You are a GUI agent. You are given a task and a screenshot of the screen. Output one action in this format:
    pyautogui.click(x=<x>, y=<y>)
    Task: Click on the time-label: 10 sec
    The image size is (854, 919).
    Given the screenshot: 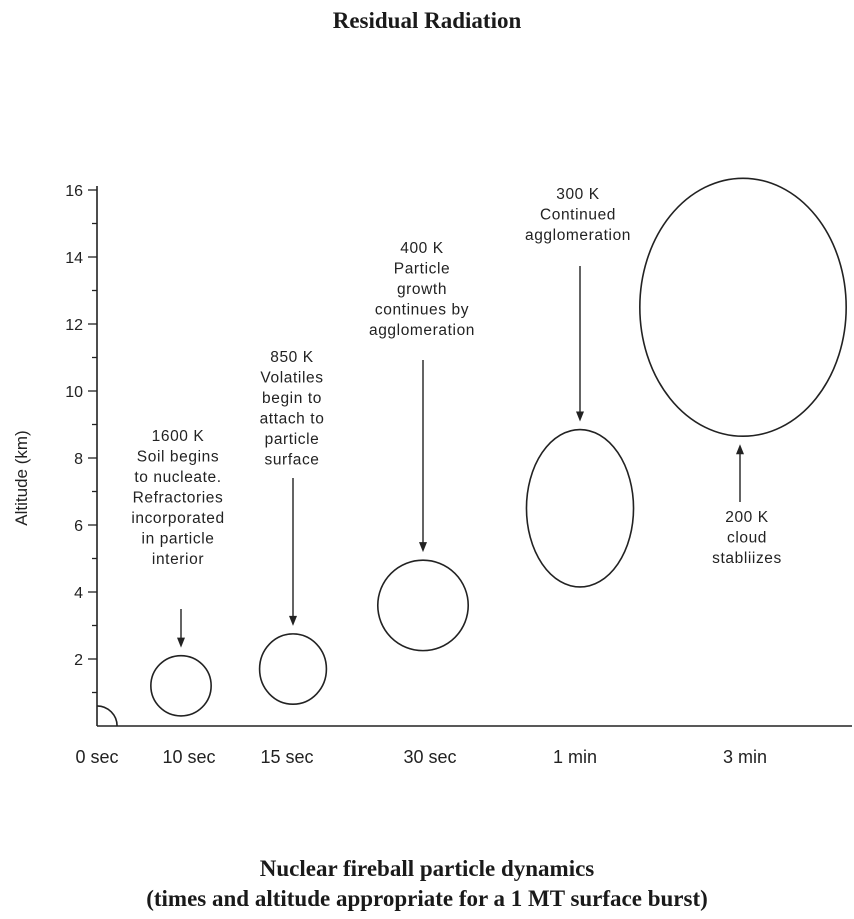 What is the action you would take?
    pyautogui.click(x=188, y=757)
    